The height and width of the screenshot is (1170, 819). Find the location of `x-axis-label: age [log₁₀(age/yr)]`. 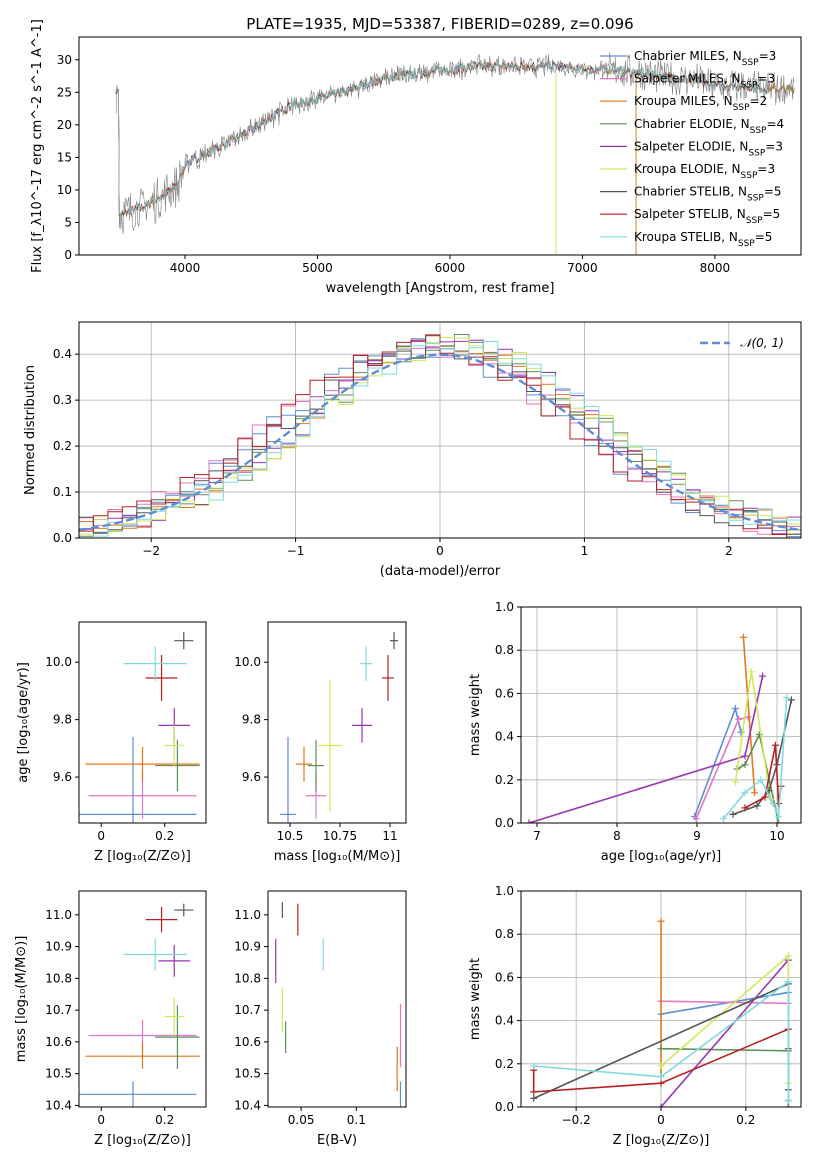

x-axis-label: age [log₁₀(age/yr)] is located at coordinates (661, 856).